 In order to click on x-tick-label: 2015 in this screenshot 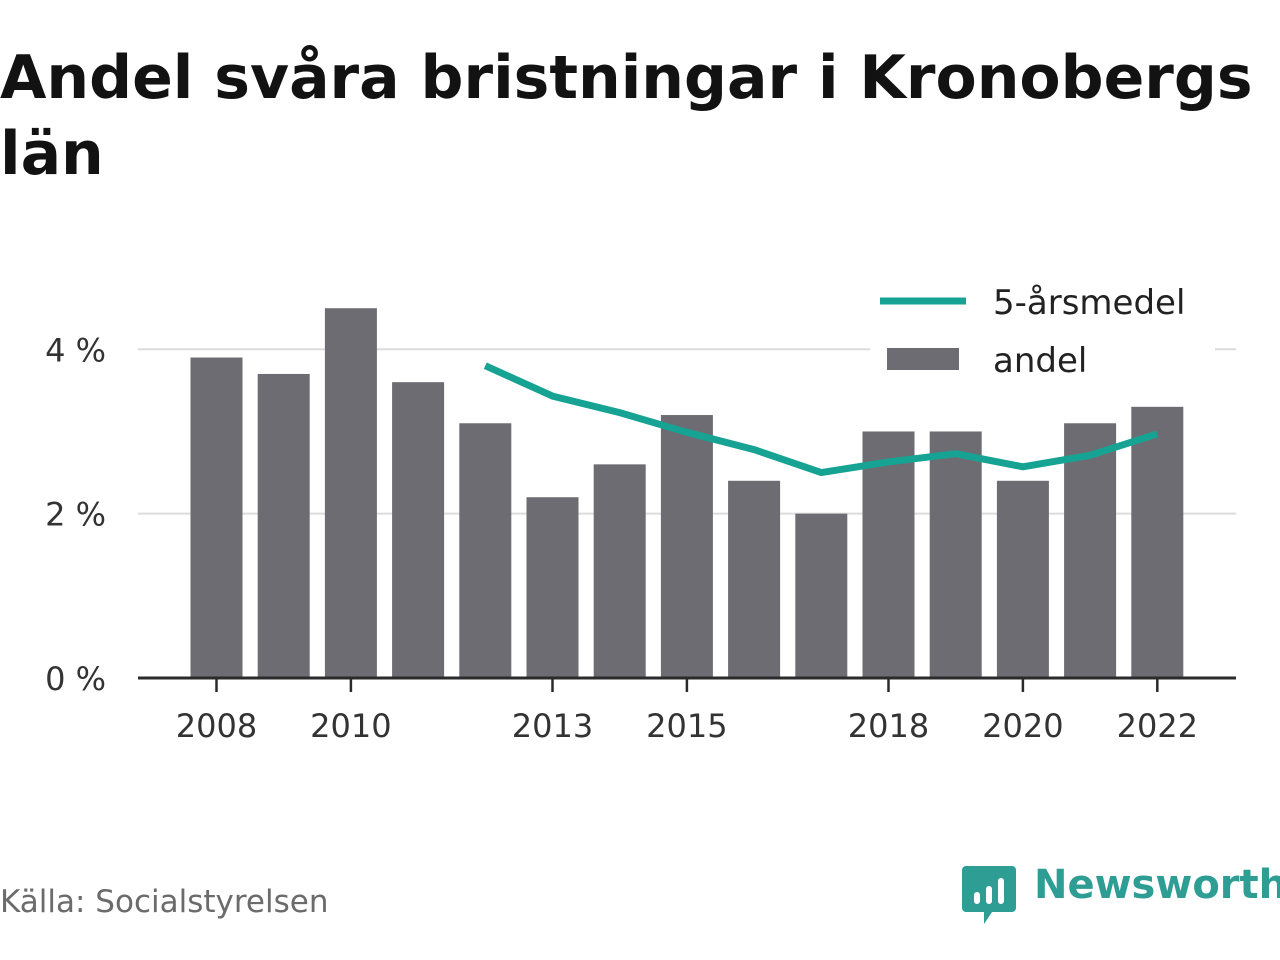, I will do `click(686, 726)`.